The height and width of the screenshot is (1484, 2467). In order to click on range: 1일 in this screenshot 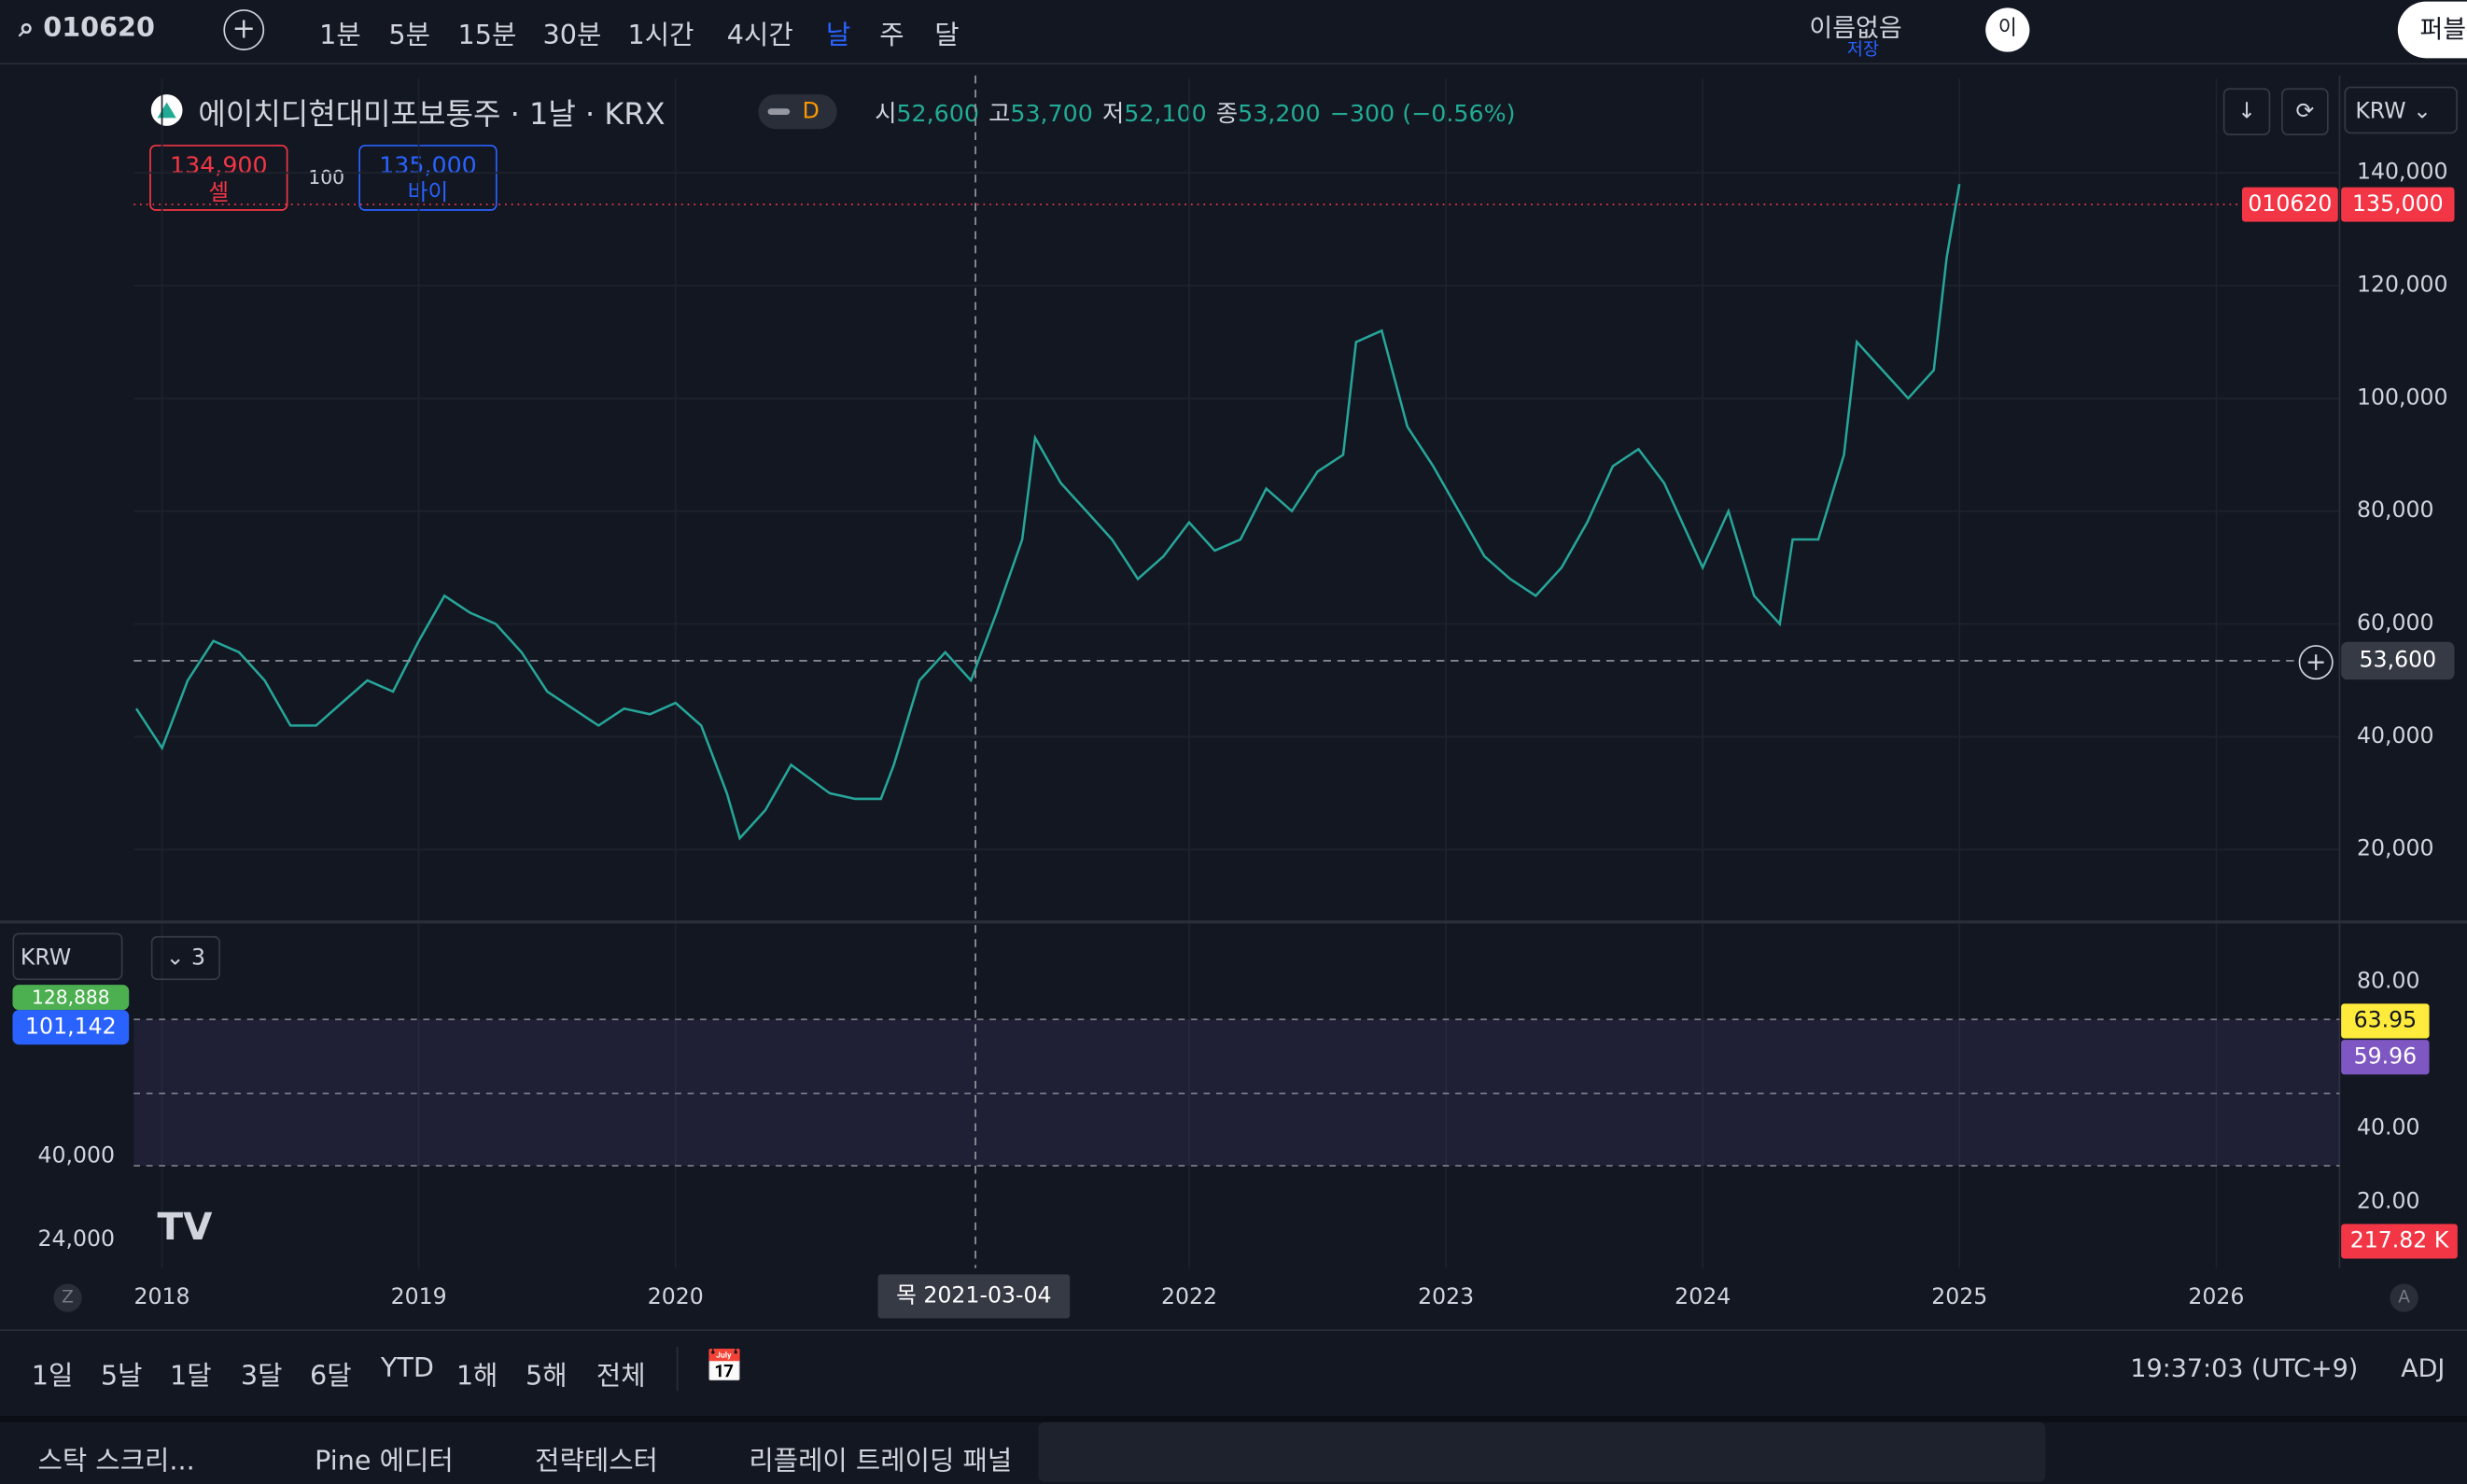, I will do `click(53, 1377)`.